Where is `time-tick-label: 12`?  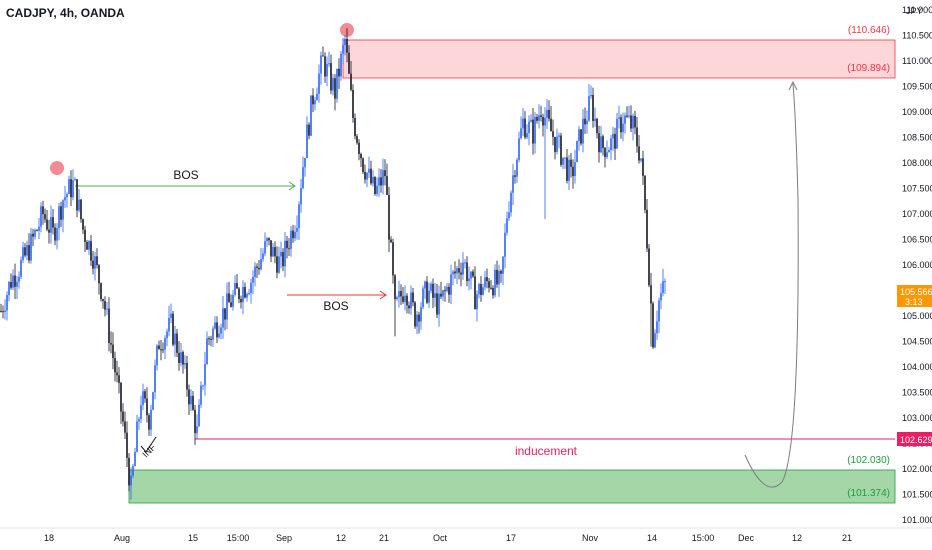
time-tick-label: 12 is located at coordinates (797, 538).